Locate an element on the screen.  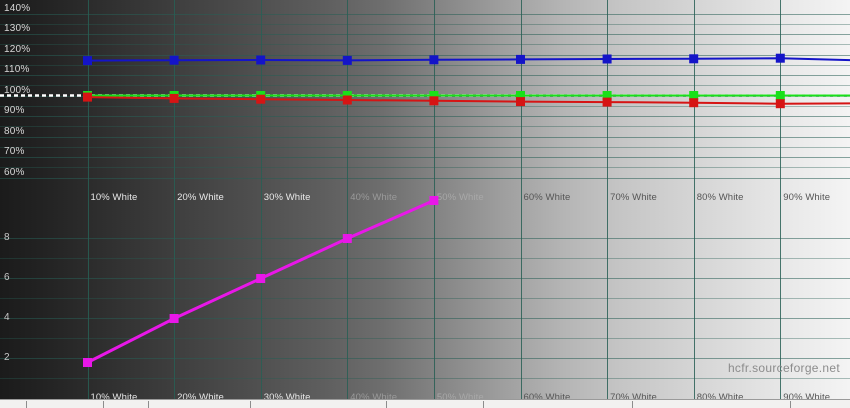
primary-axis-tick-label: 60% is located at coordinates (14, 172).